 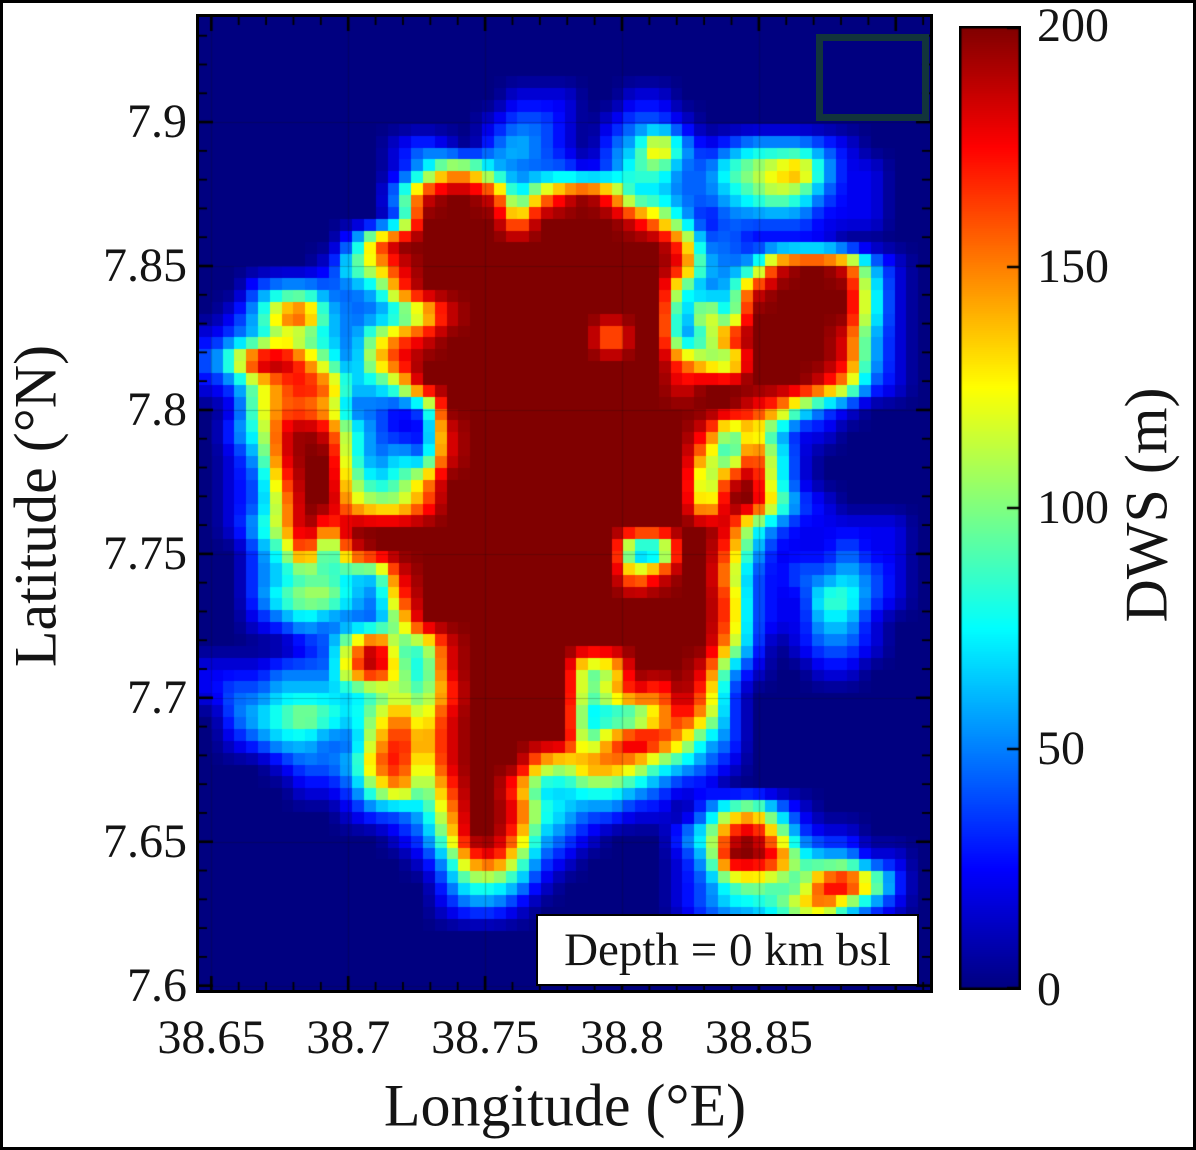 I want to click on depth-annotation-text: Depth = 0 km bsl, so click(x=727, y=950).